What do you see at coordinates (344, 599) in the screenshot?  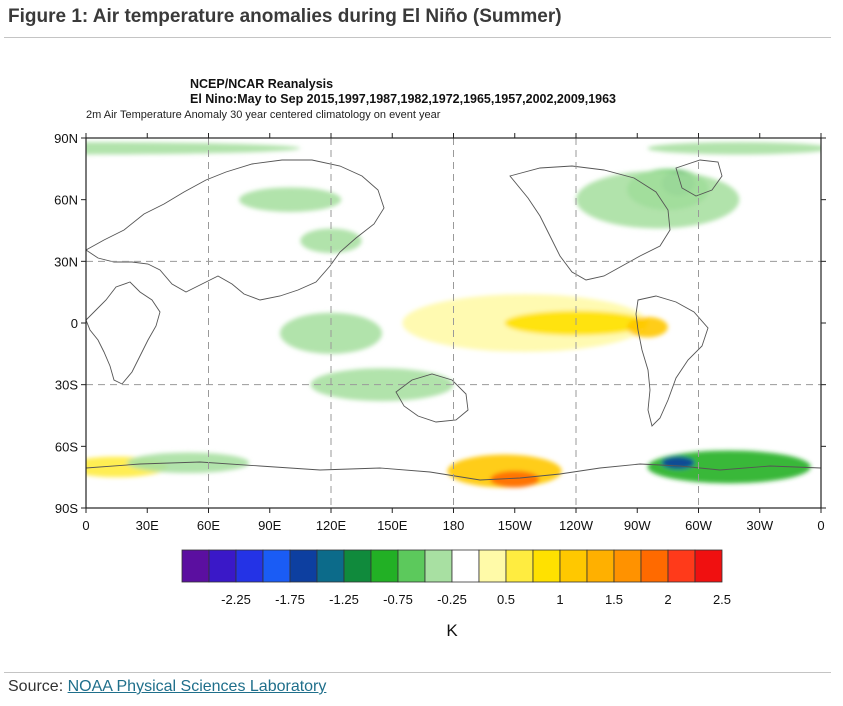 I see `colorbar-label: -1.25` at bounding box center [344, 599].